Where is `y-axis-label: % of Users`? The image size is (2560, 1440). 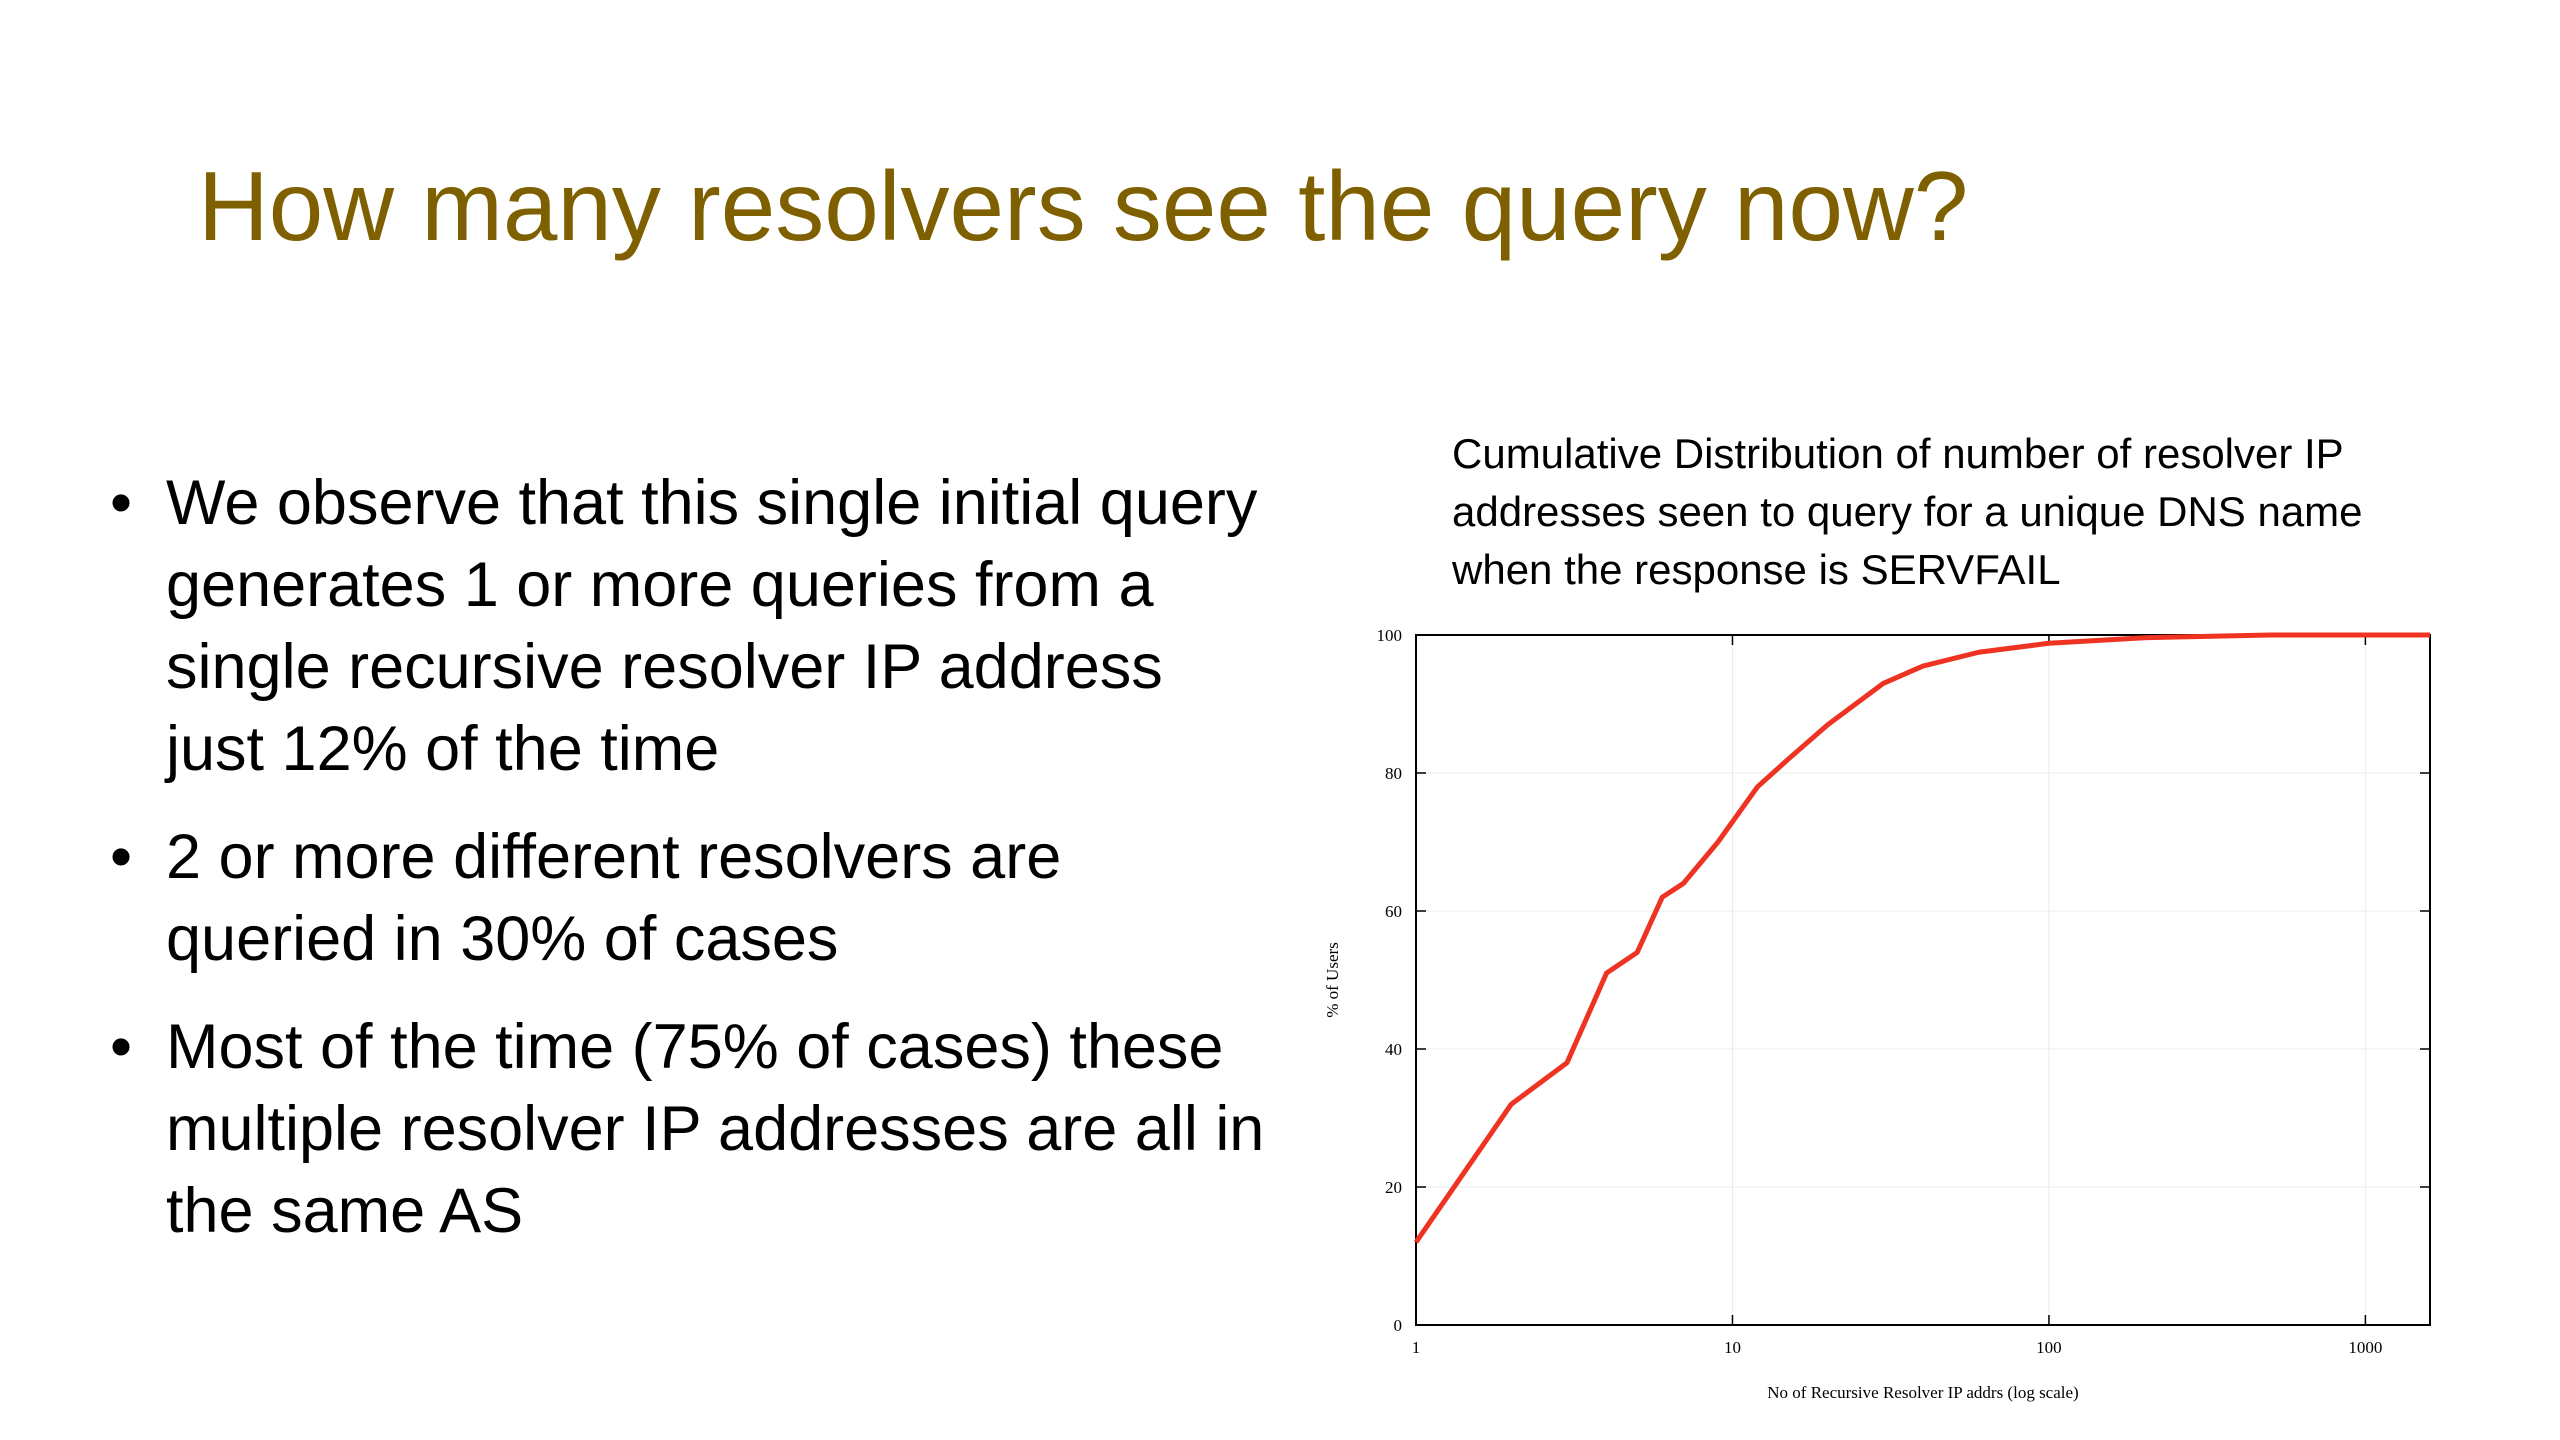 y-axis-label: % of Users is located at coordinates (1332, 980).